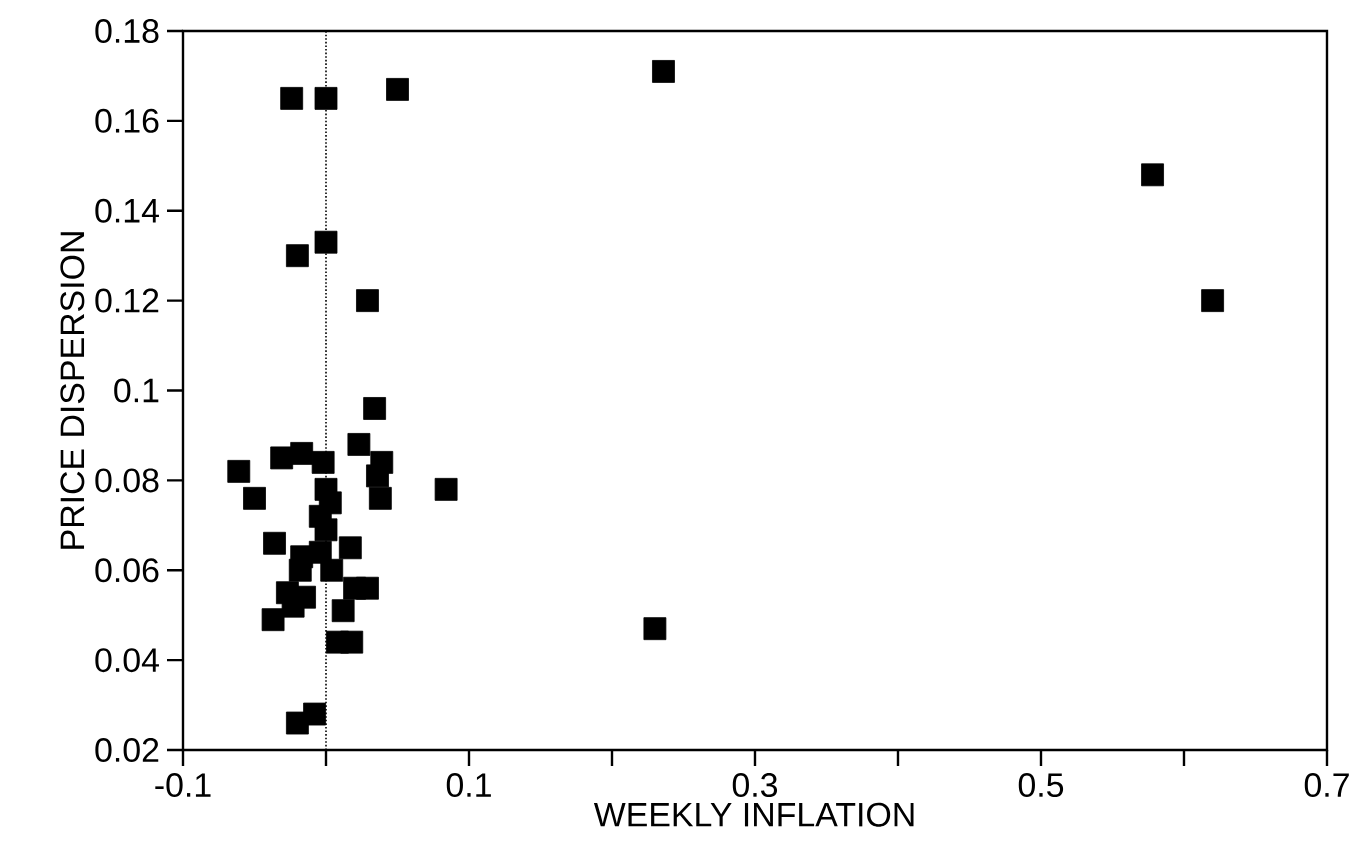 This screenshot has height=854, width=1359. What do you see at coordinates (755, 785) in the screenshot?
I see `x-tick-label: 0.3` at bounding box center [755, 785].